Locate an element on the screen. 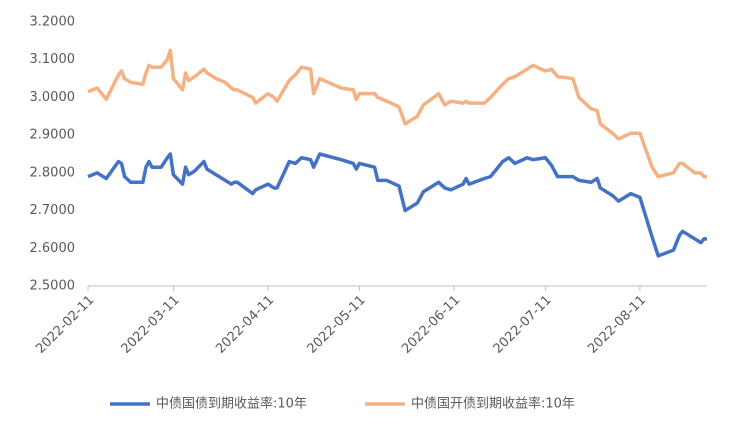 Image resolution: width=744 pixels, height=436 pixels. x-tick-label: 2022-07-11 is located at coordinates (523, 325).